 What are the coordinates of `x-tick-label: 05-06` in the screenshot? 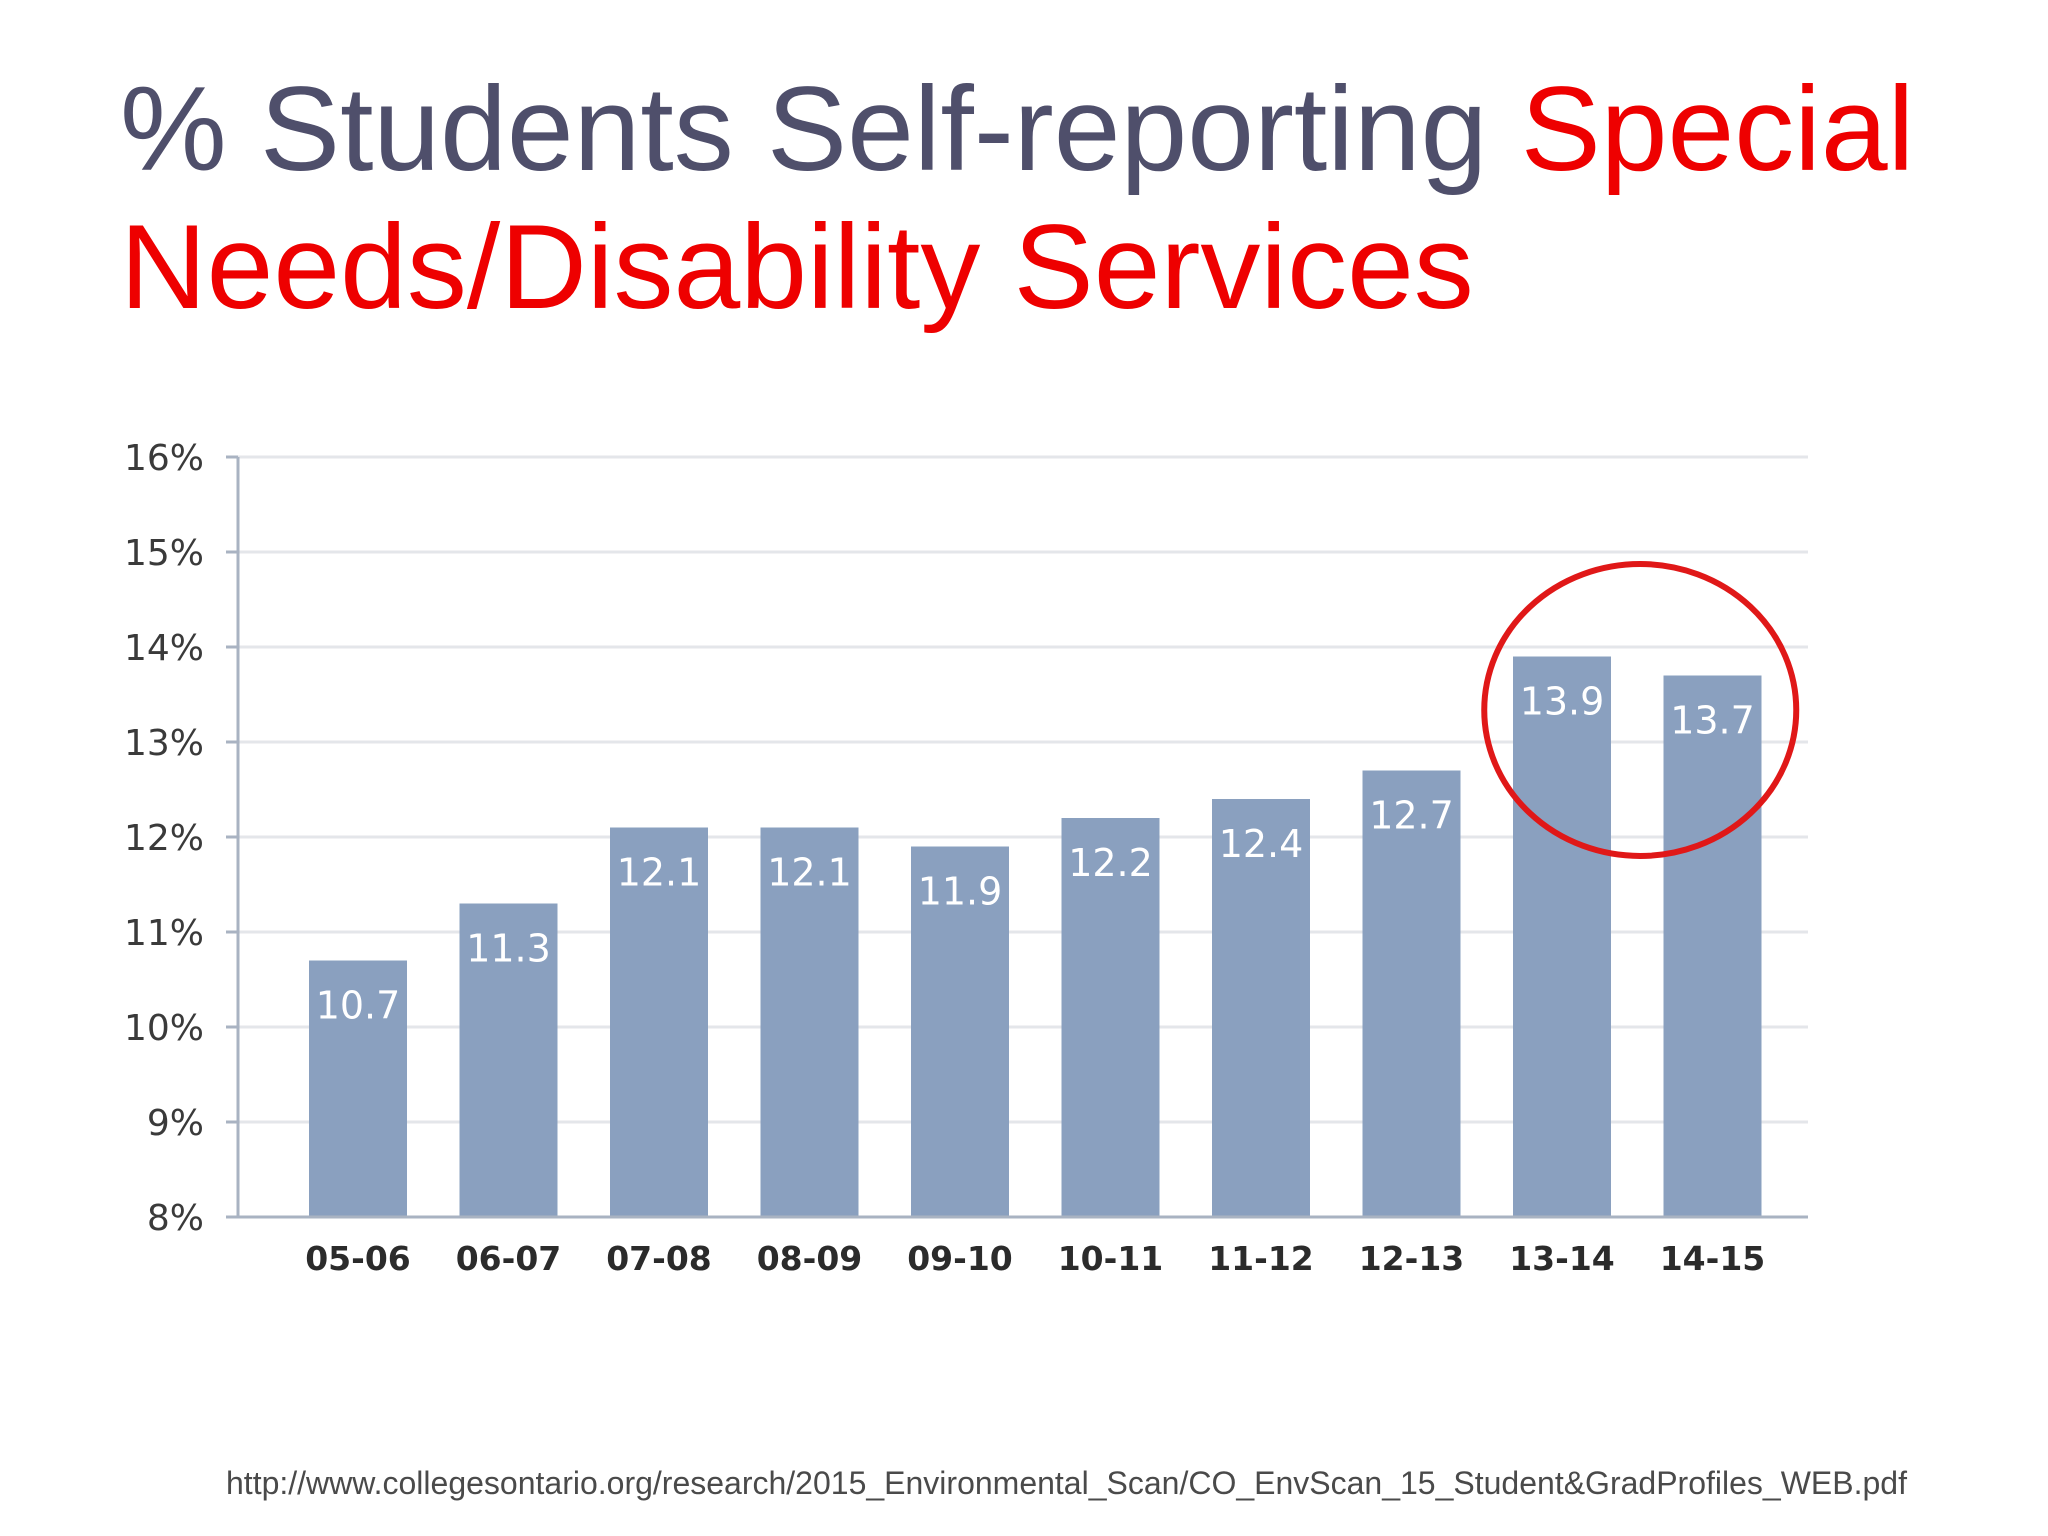 It's located at (358, 1258).